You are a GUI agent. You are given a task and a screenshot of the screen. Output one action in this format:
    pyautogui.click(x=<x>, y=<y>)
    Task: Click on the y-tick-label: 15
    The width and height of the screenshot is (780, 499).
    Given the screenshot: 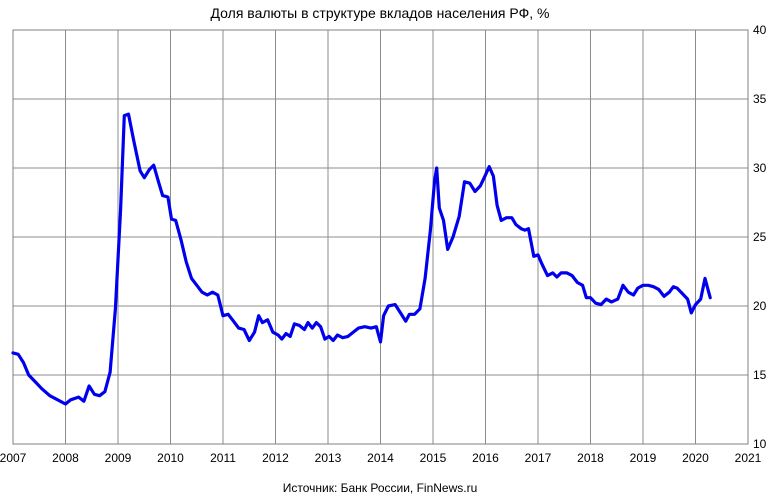 What is the action you would take?
    pyautogui.click(x=760, y=375)
    